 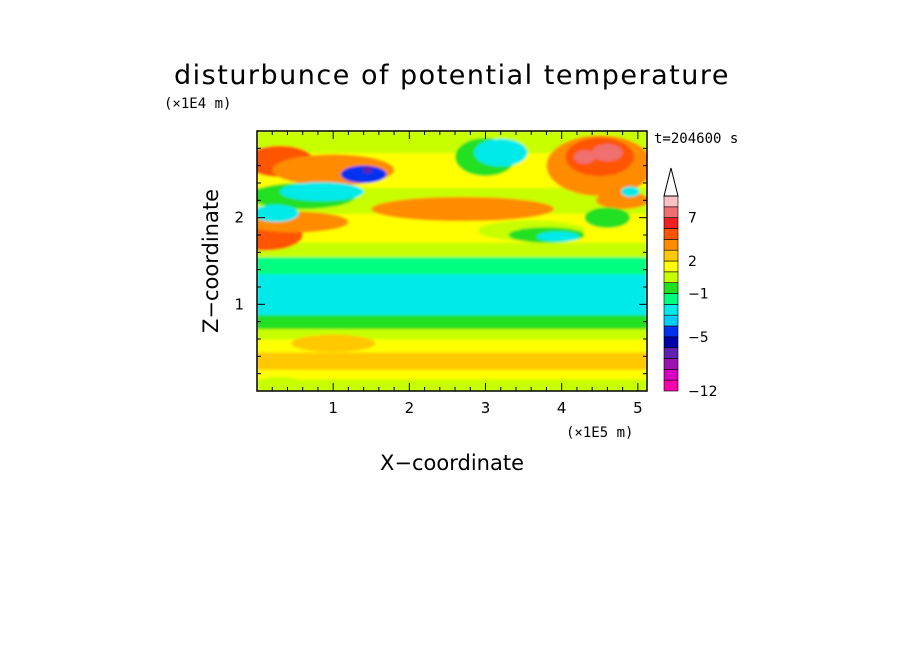 I want to click on y-axis-label: Z−coordinate, so click(x=211, y=261).